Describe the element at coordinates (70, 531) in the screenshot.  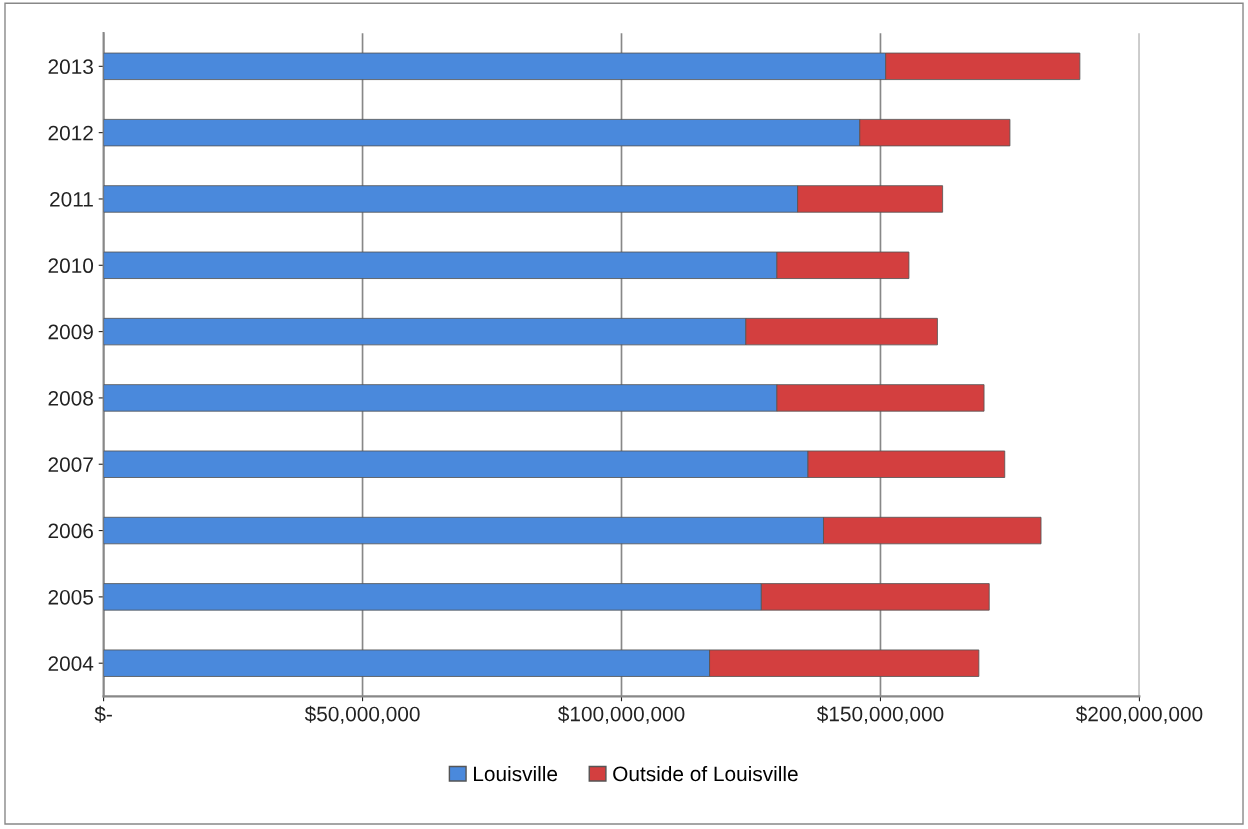
I see `y-tick-label: 2006` at that location.